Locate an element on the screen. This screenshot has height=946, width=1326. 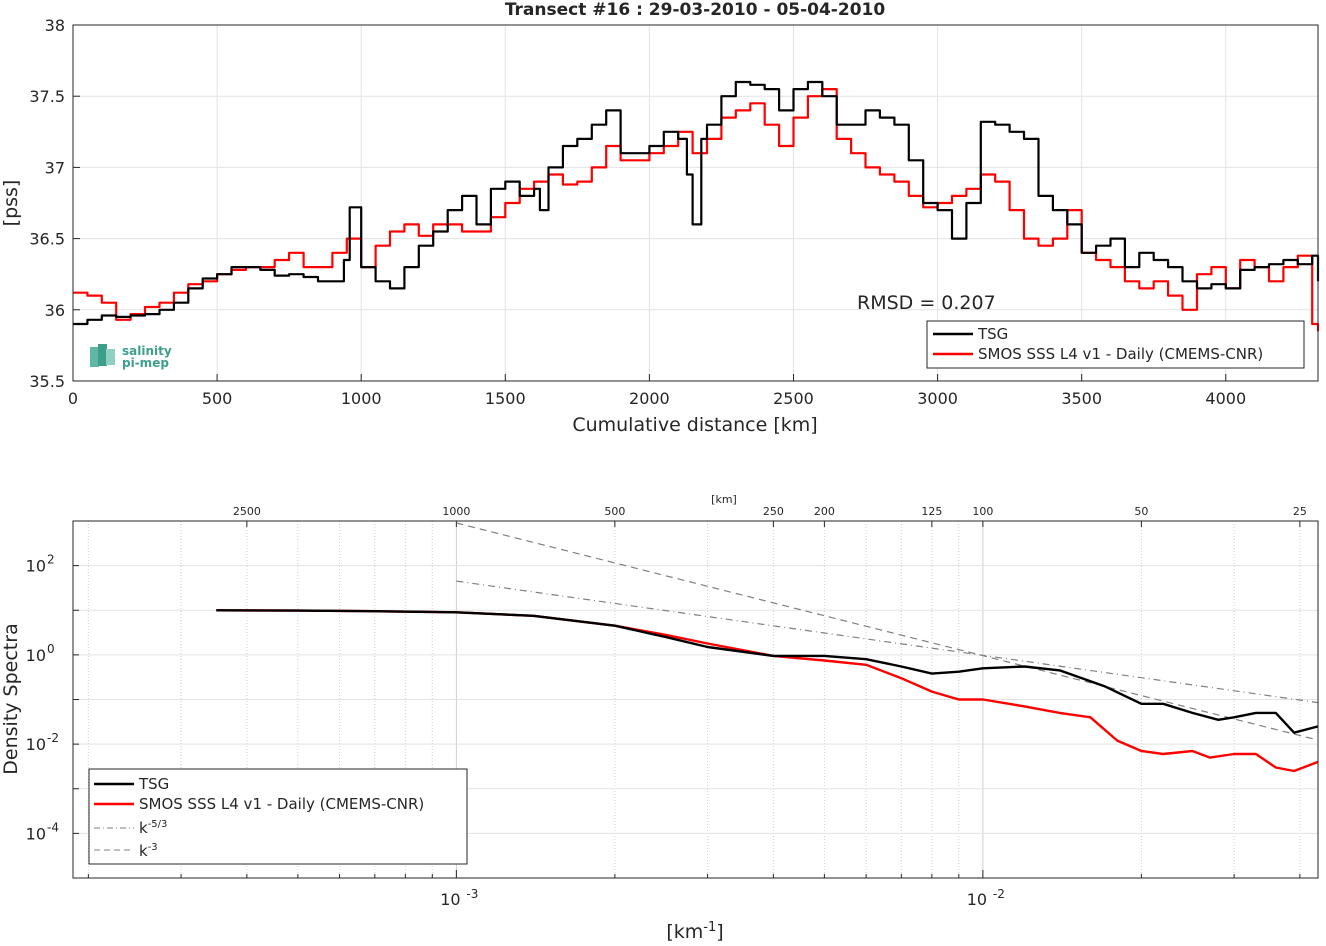
x-tick-label: 0 is located at coordinates (73, 398).